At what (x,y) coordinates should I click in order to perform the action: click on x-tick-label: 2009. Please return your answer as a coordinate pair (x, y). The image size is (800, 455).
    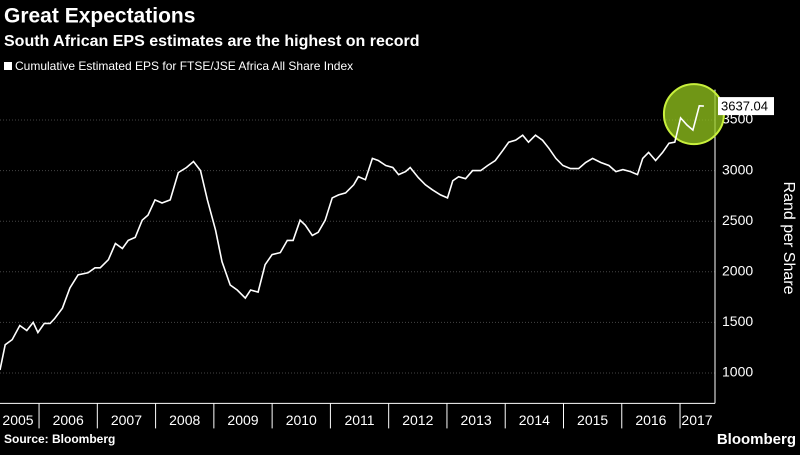
    Looking at the image, I should click on (242, 420).